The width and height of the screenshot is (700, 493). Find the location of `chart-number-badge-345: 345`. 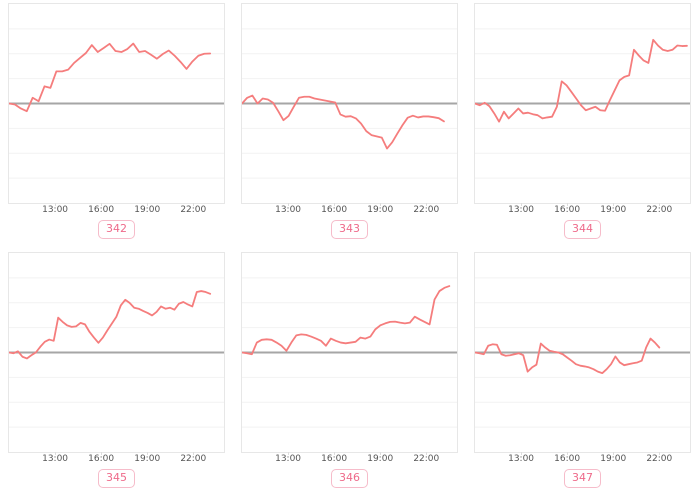

chart-number-badge-345: 345 is located at coordinates (116, 478).